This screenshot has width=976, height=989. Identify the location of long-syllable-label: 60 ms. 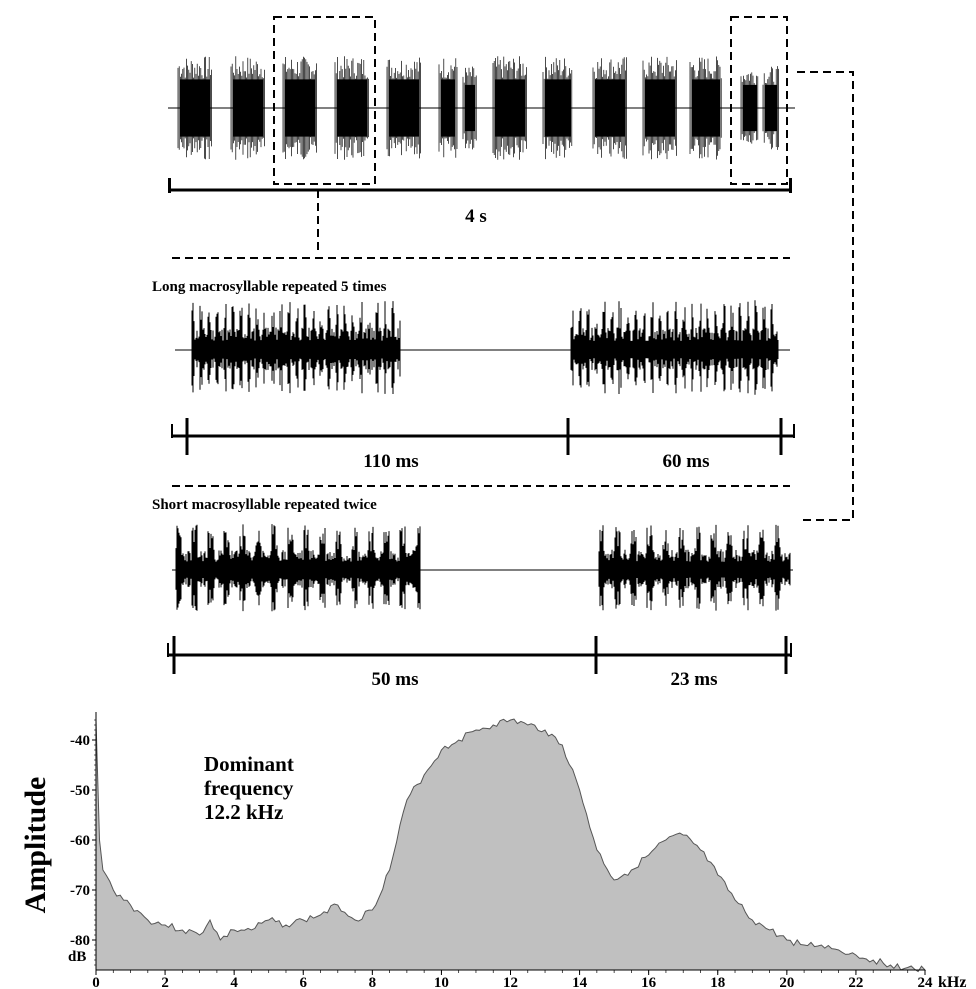
(686, 461).